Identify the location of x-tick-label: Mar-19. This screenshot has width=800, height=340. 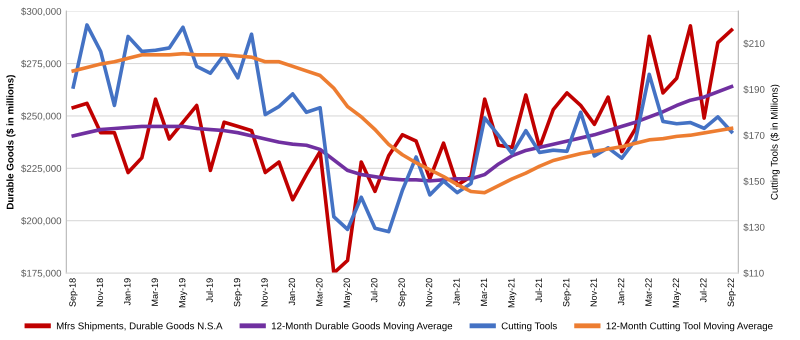
(155, 292).